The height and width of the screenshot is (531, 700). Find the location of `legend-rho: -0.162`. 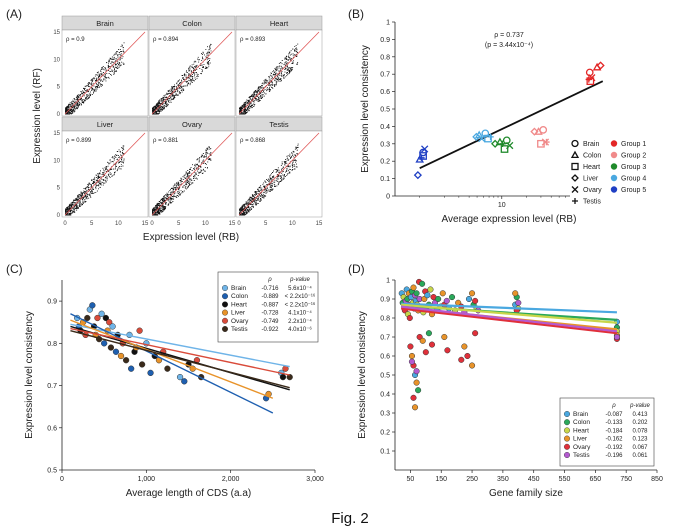

legend-rho: -0.162 is located at coordinates (614, 440).